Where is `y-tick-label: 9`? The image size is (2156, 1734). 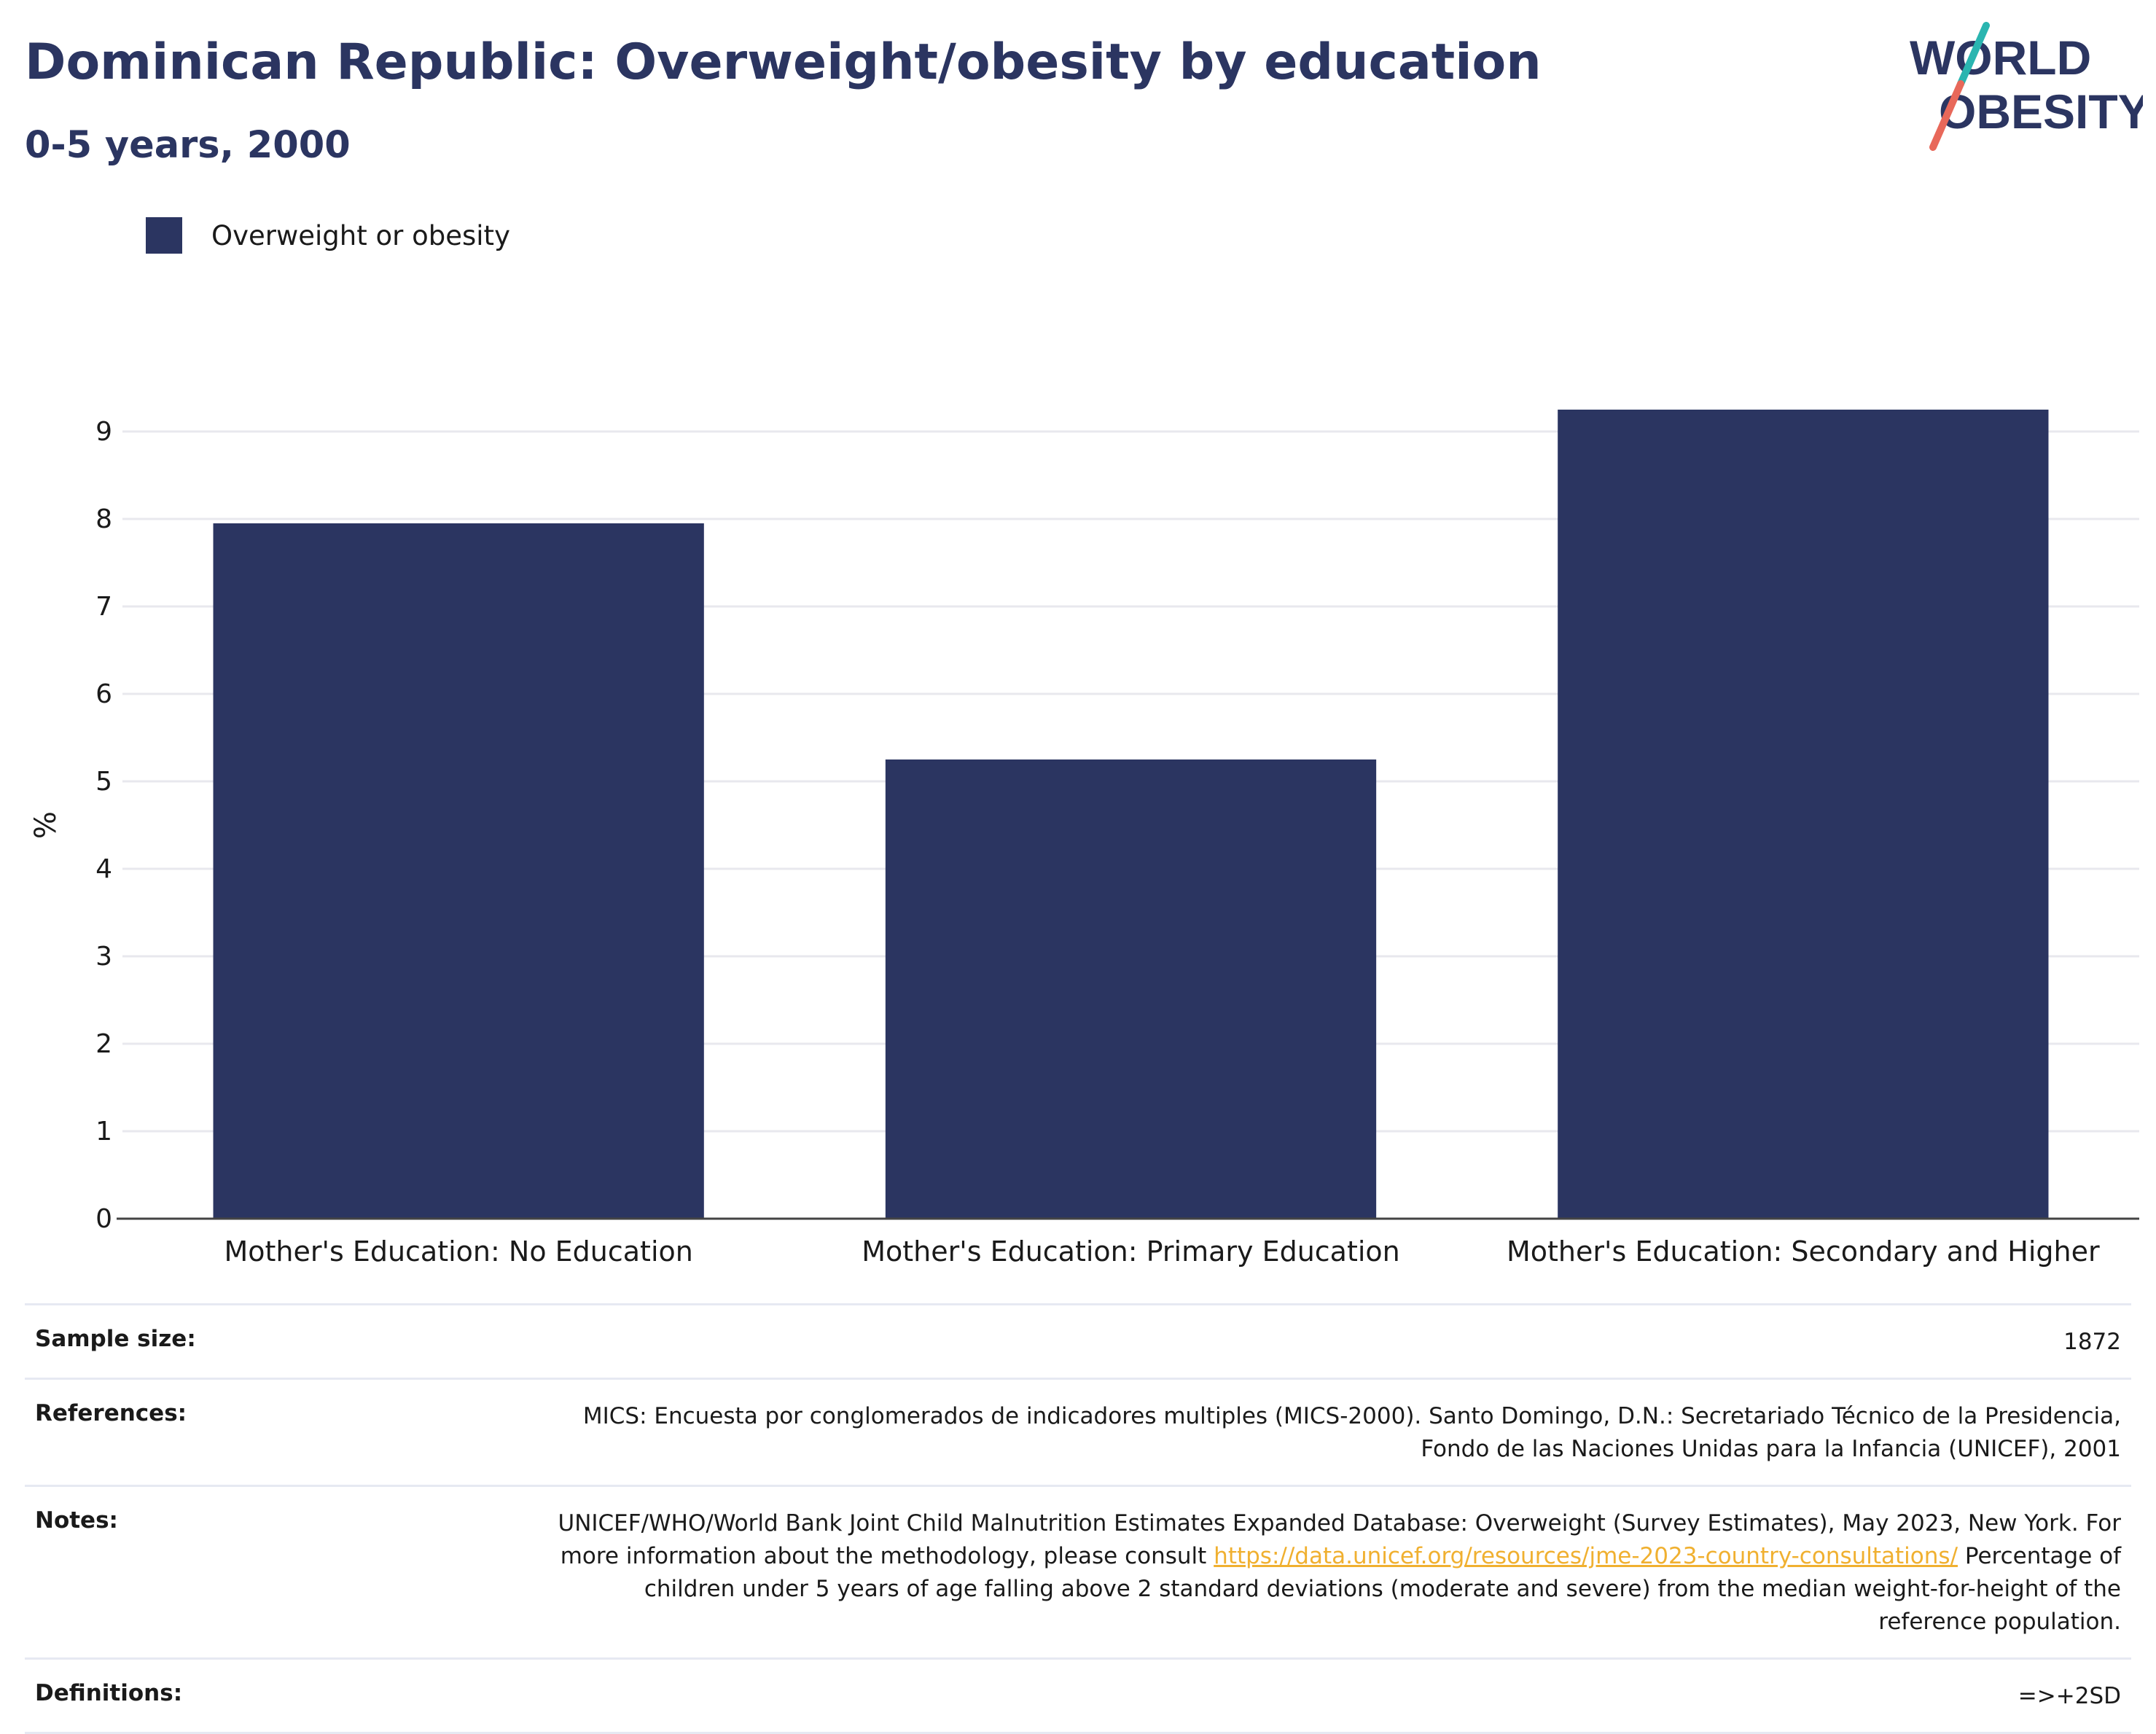
y-tick-label: 9 is located at coordinates (103, 432).